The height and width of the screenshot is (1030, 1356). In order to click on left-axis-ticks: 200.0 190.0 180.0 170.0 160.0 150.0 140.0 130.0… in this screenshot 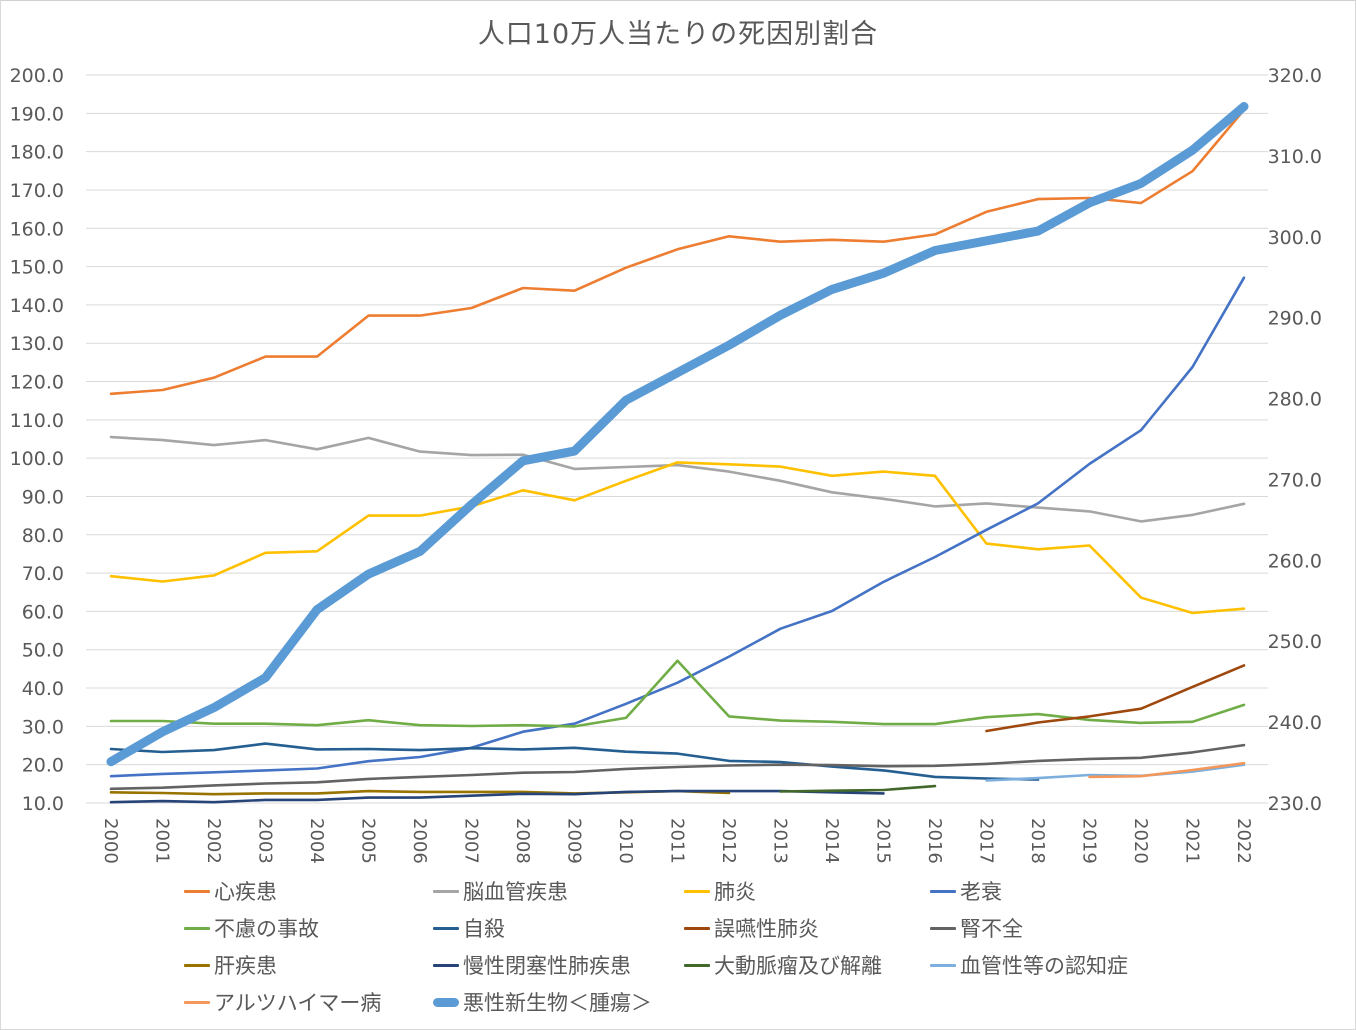, I will do `click(37, 440)`.